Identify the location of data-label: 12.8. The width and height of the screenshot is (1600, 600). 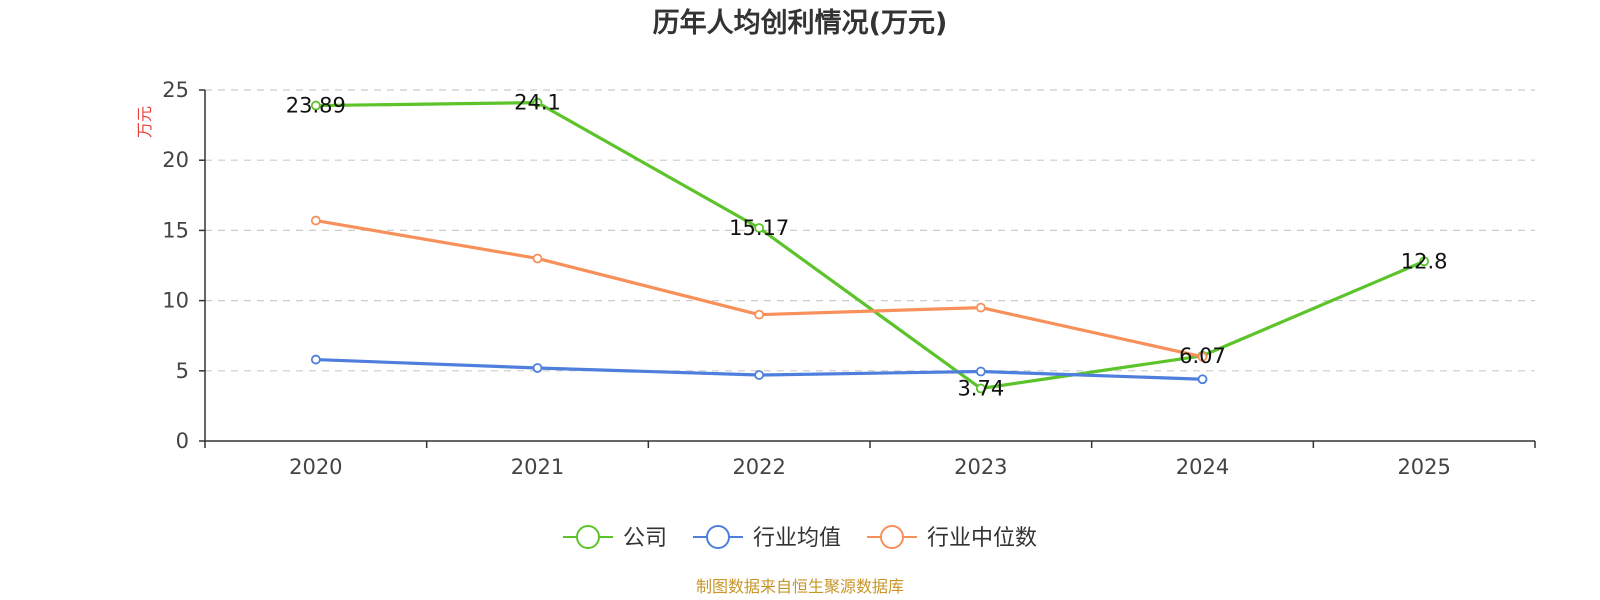
(1424, 261).